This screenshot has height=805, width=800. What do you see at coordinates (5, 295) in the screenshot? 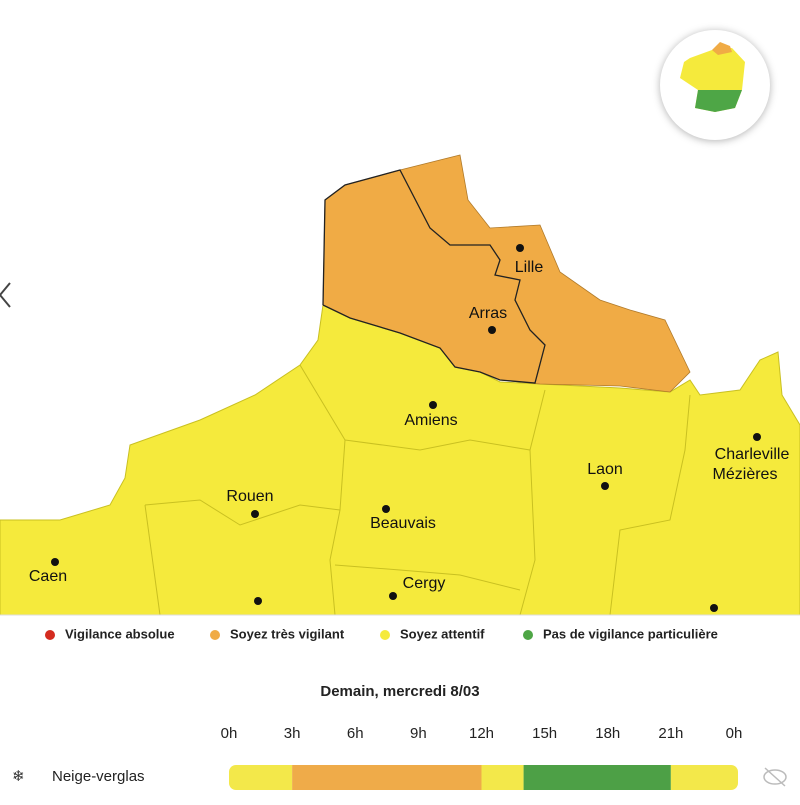
I see `prev-icon` at bounding box center [5, 295].